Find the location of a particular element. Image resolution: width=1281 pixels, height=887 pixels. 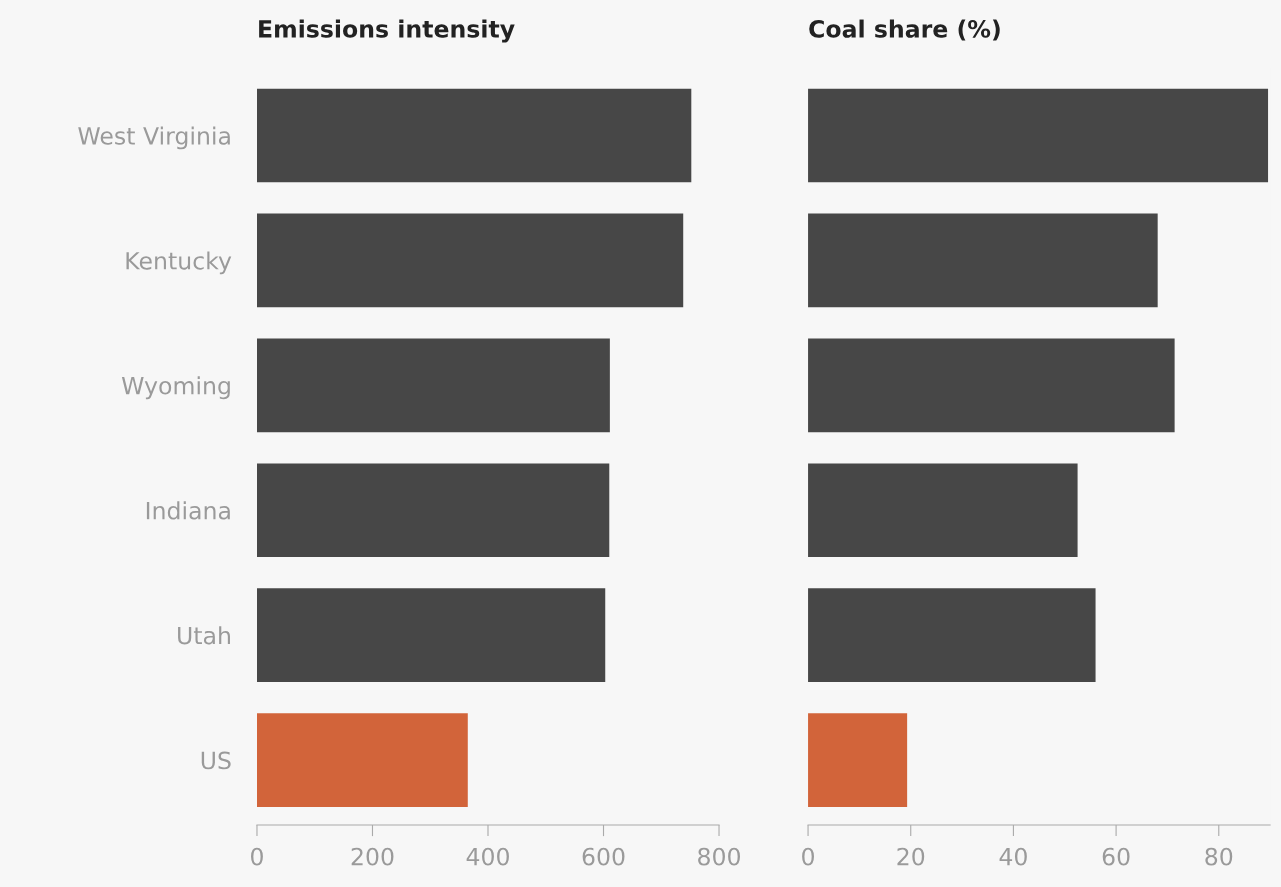

x-tick-label: 40 is located at coordinates (1013, 856).